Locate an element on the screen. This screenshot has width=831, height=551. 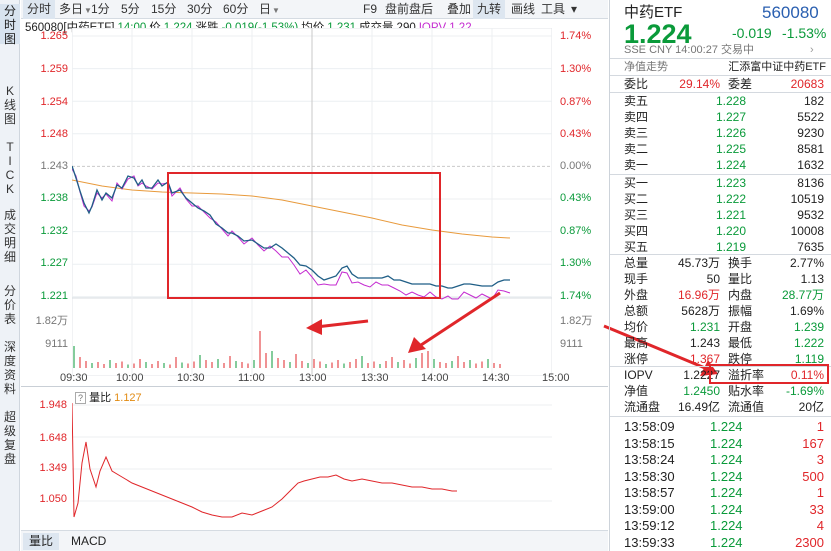
tick-volume: 1 is located at coordinates (820, 426).